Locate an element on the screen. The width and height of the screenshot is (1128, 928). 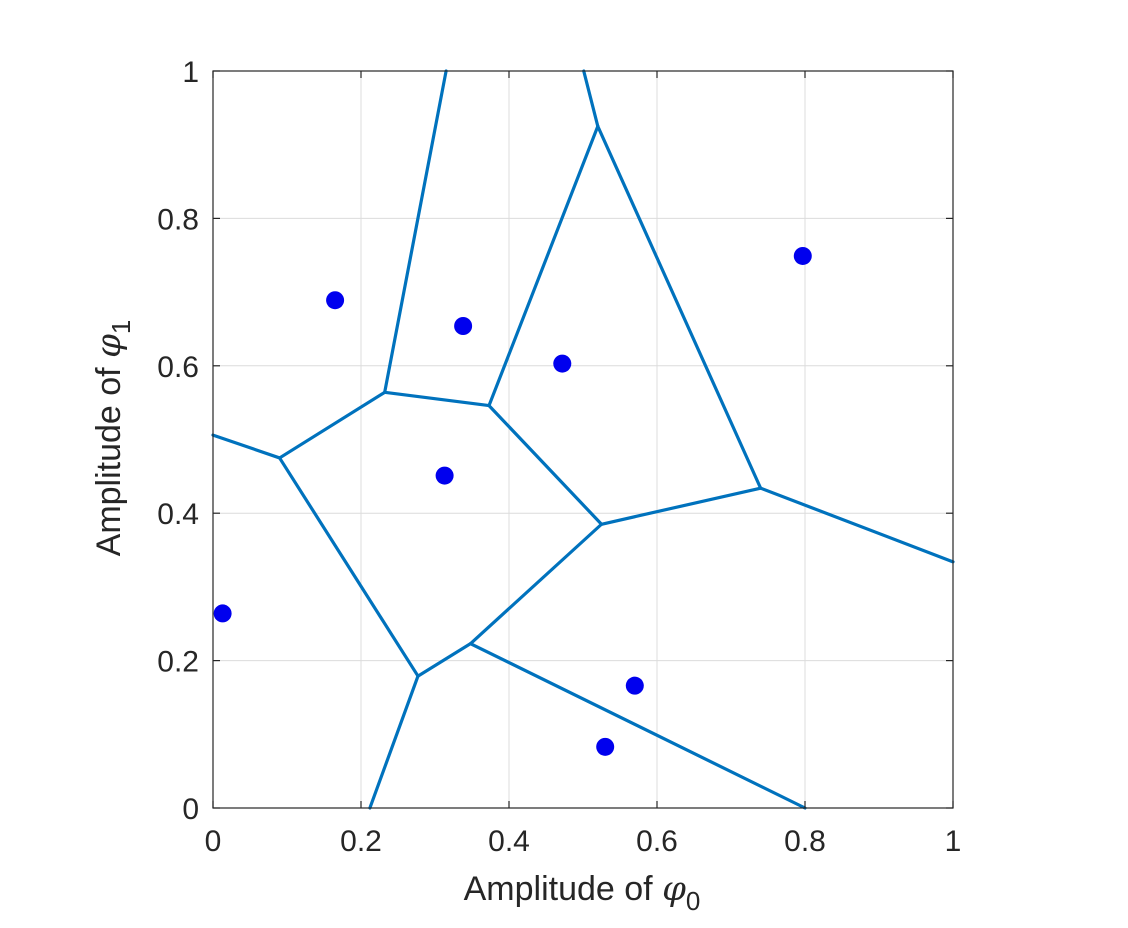
x-tick-label-0: 0 is located at coordinates (213, 841).